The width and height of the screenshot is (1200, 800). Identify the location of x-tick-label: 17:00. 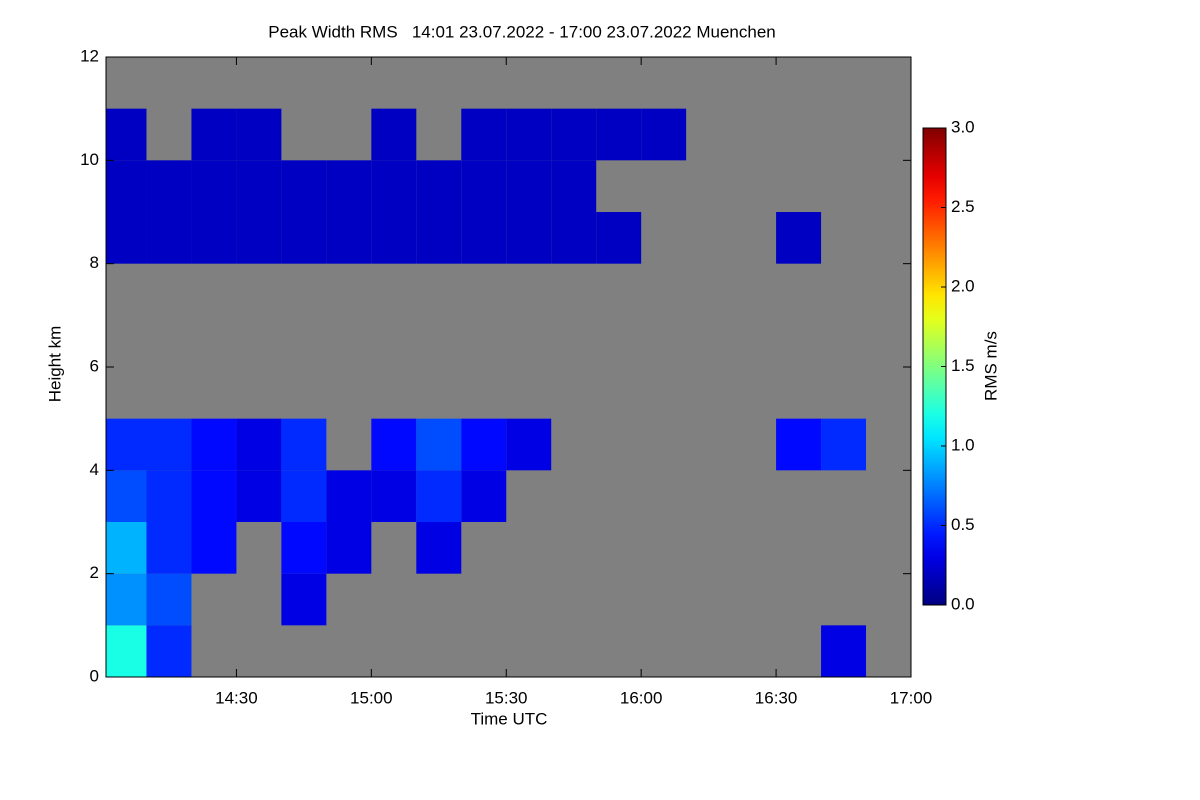
(911, 697).